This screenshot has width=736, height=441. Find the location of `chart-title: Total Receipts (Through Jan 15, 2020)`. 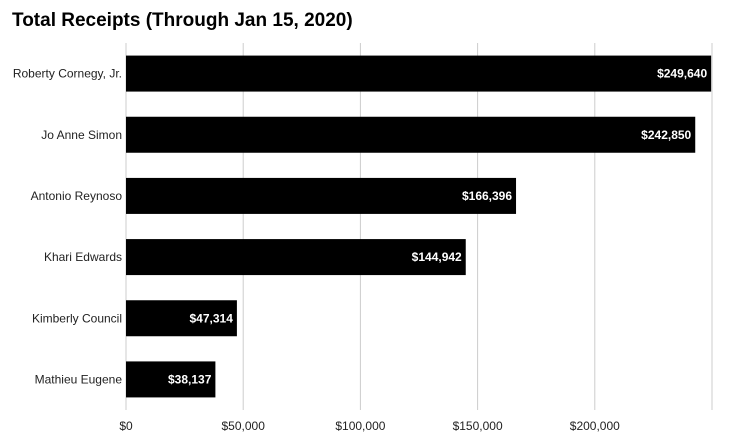

chart-title: Total Receipts (Through Jan 15, 2020) is located at coordinates (182, 20).